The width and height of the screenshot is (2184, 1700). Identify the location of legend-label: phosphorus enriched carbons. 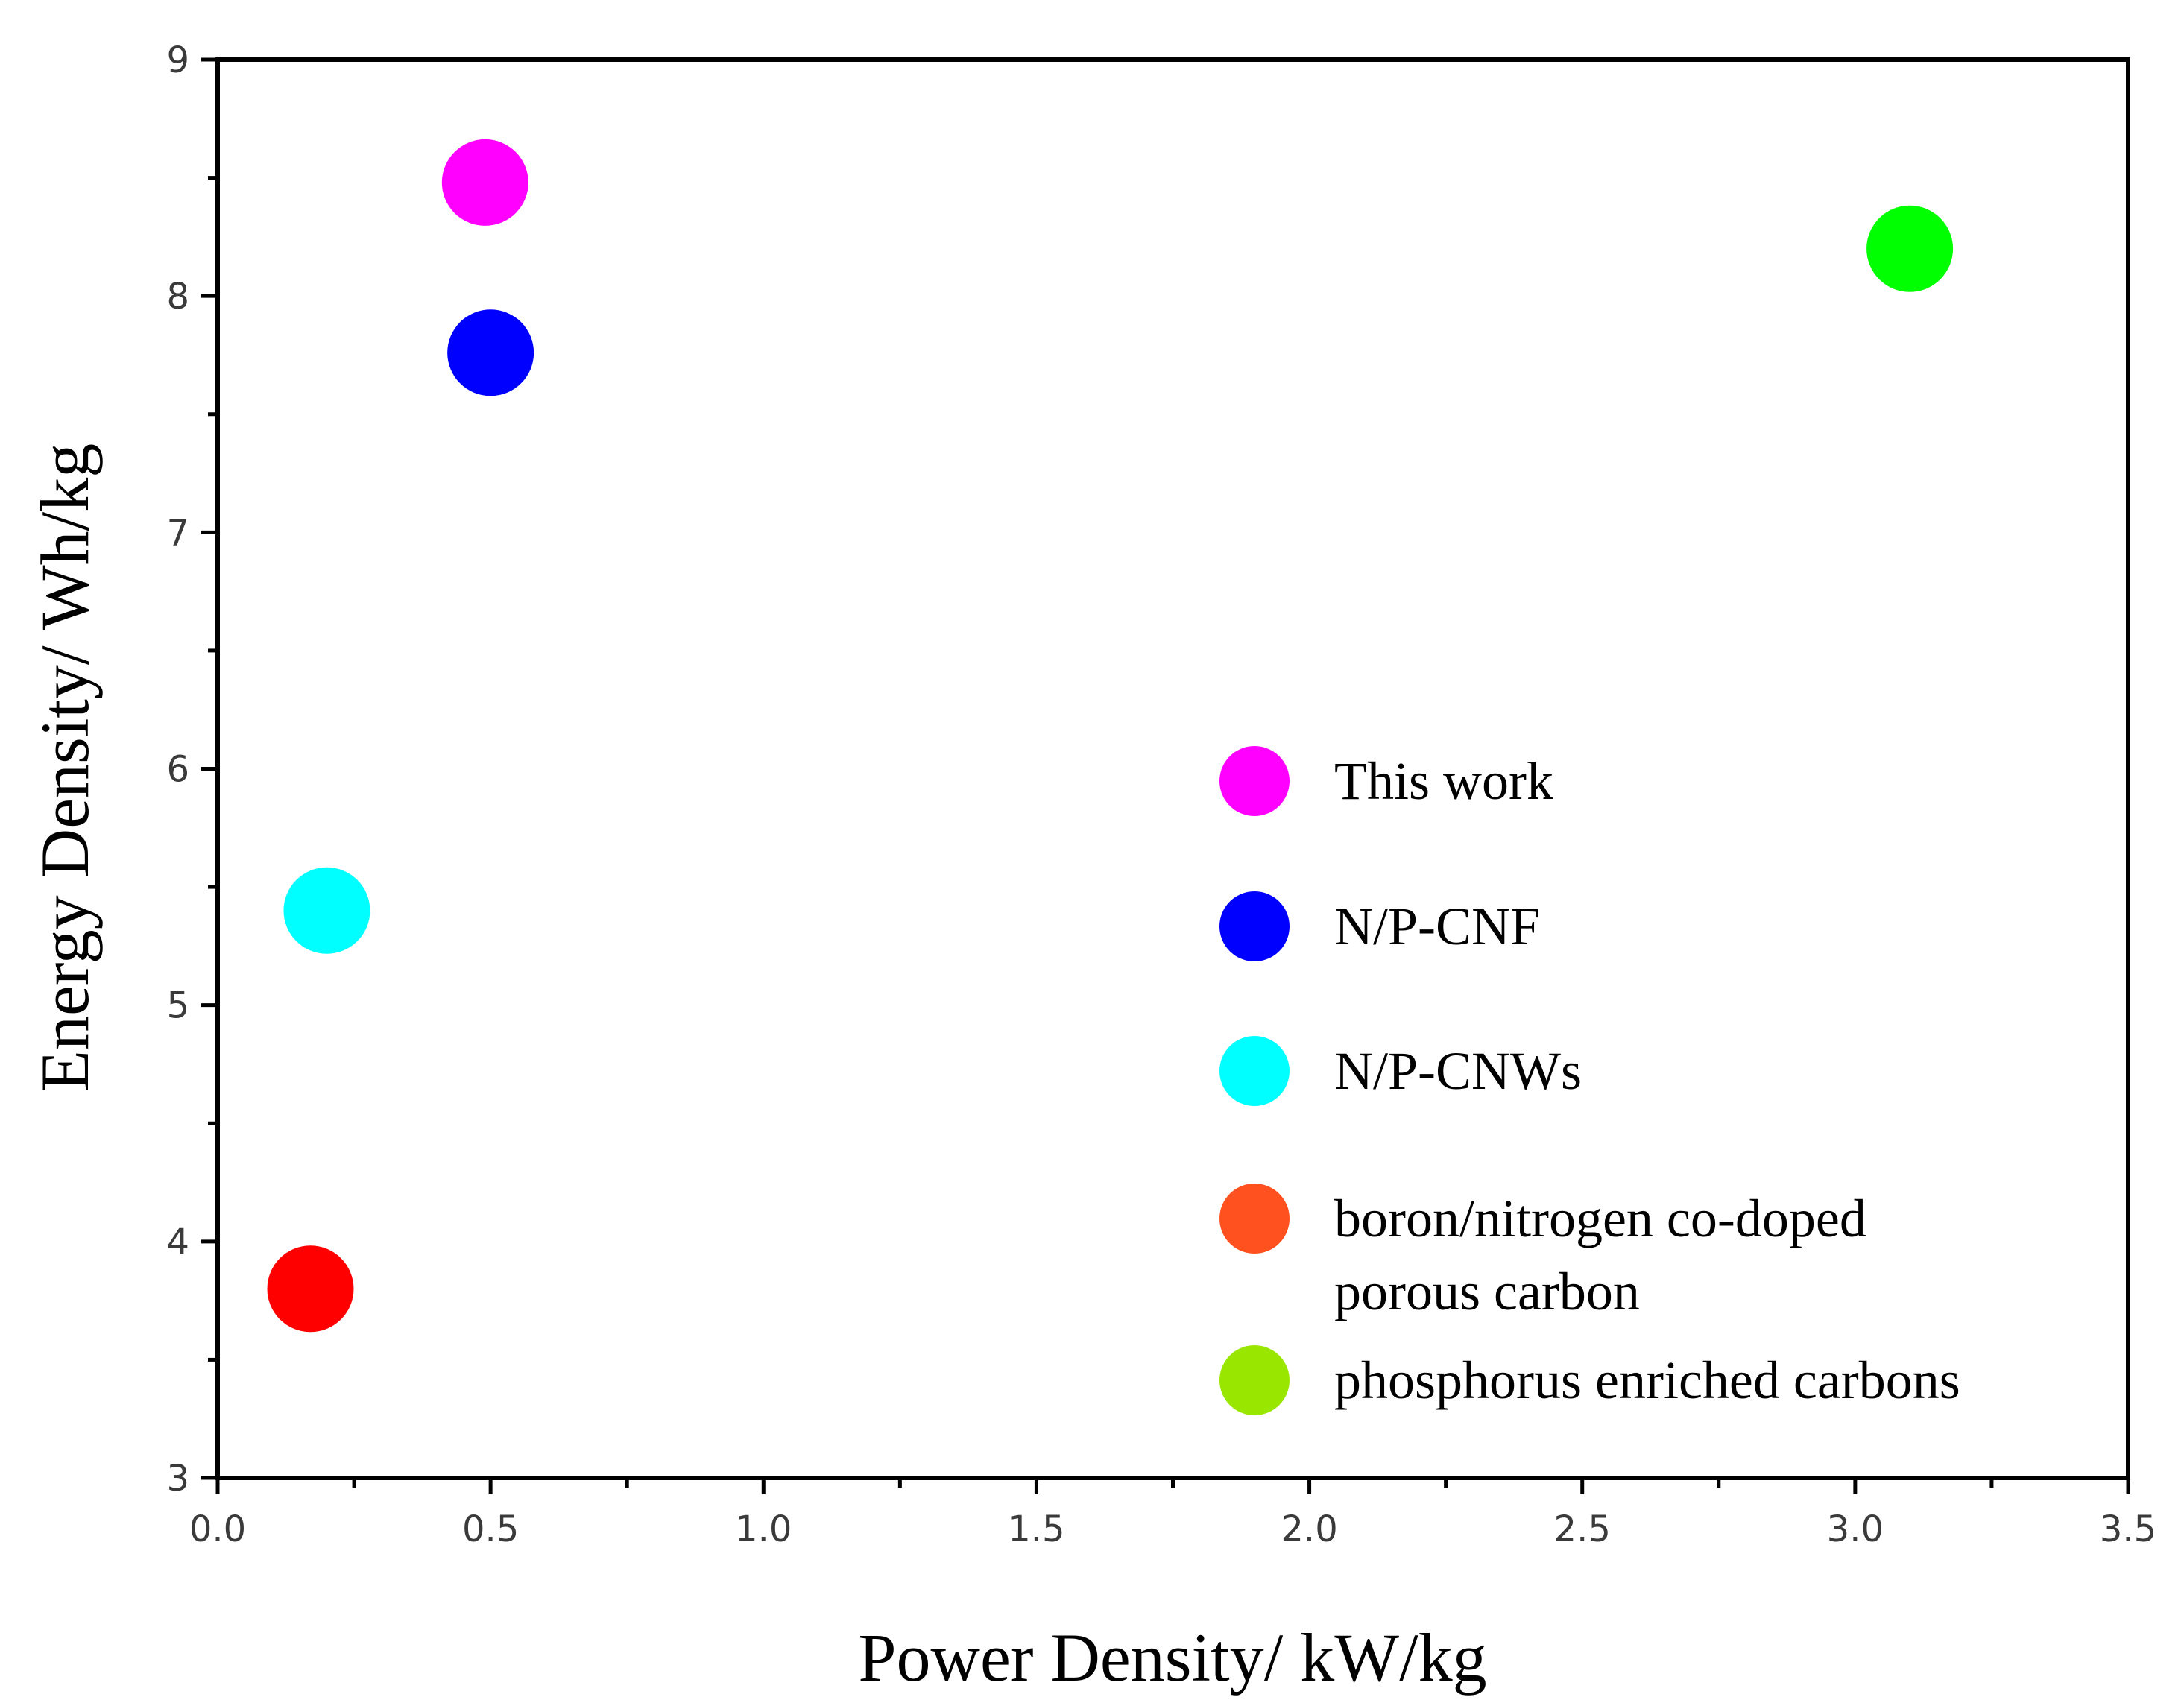
(1647, 1380).